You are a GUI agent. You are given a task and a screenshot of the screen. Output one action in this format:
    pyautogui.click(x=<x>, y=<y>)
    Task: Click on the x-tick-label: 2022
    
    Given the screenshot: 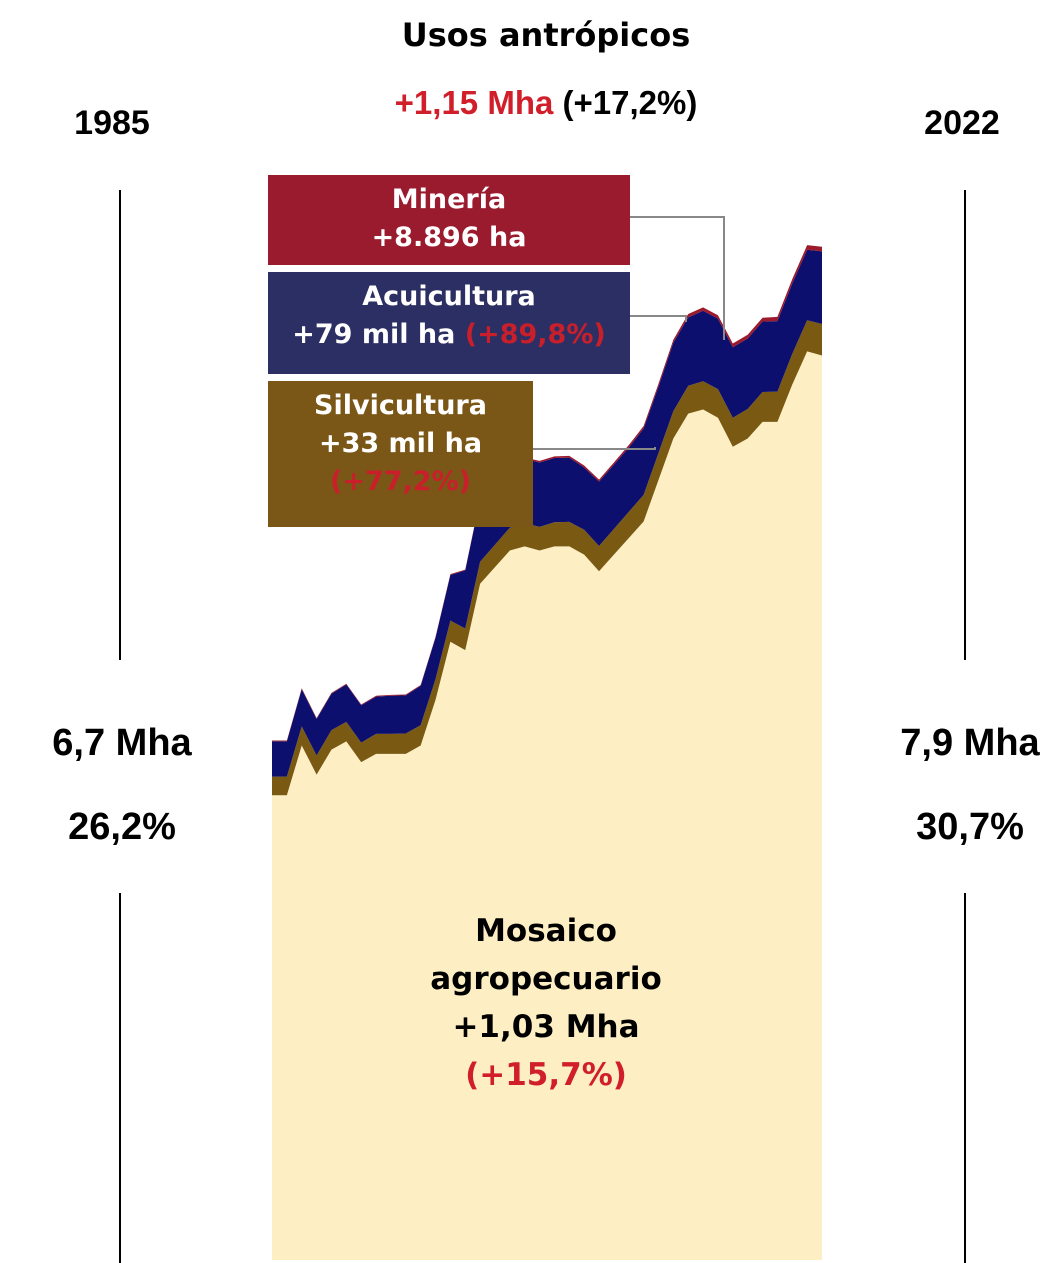 What is the action you would take?
    pyautogui.click(x=962, y=123)
    